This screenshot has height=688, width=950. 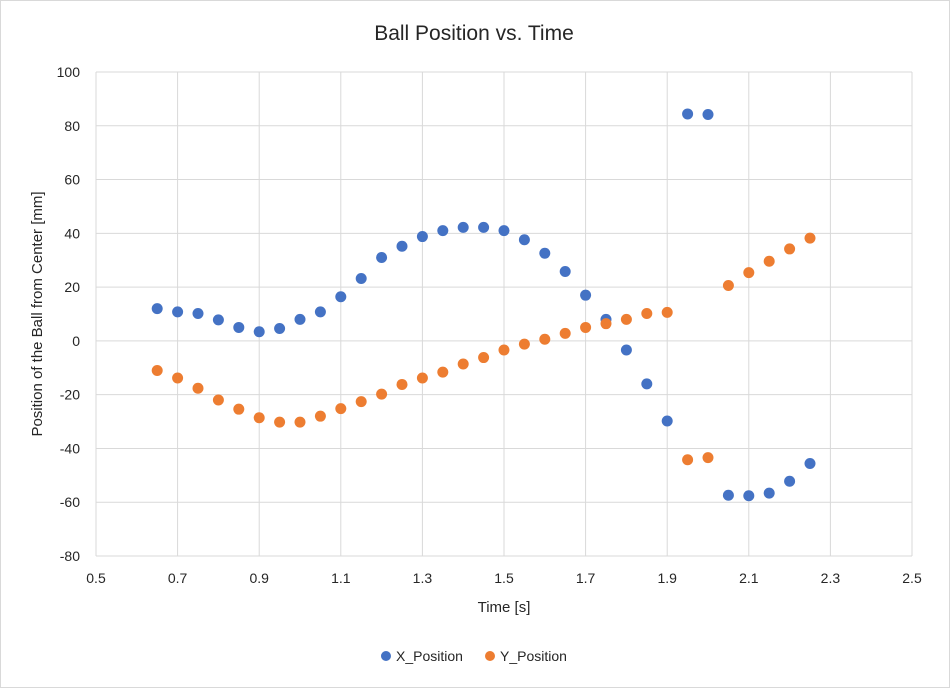 I want to click on x-tick-label: 1.5, so click(x=504, y=578).